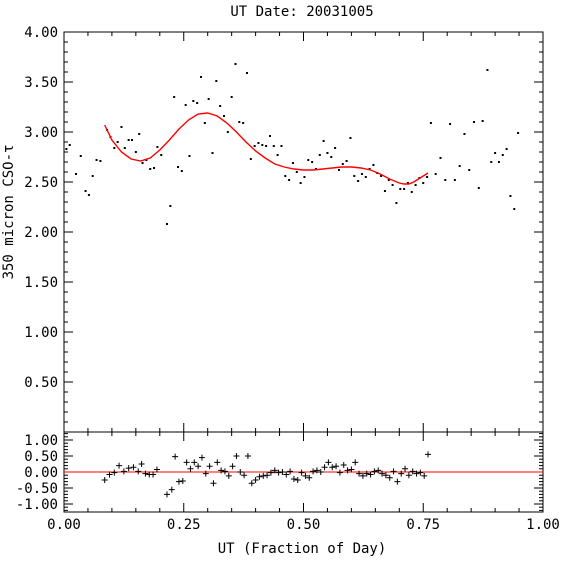 The height and width of the screenshot is (574, 574). Describe the element at coordinates (64, 525) in the screenshot. I see `x-tick-label: 0.00` at that location.